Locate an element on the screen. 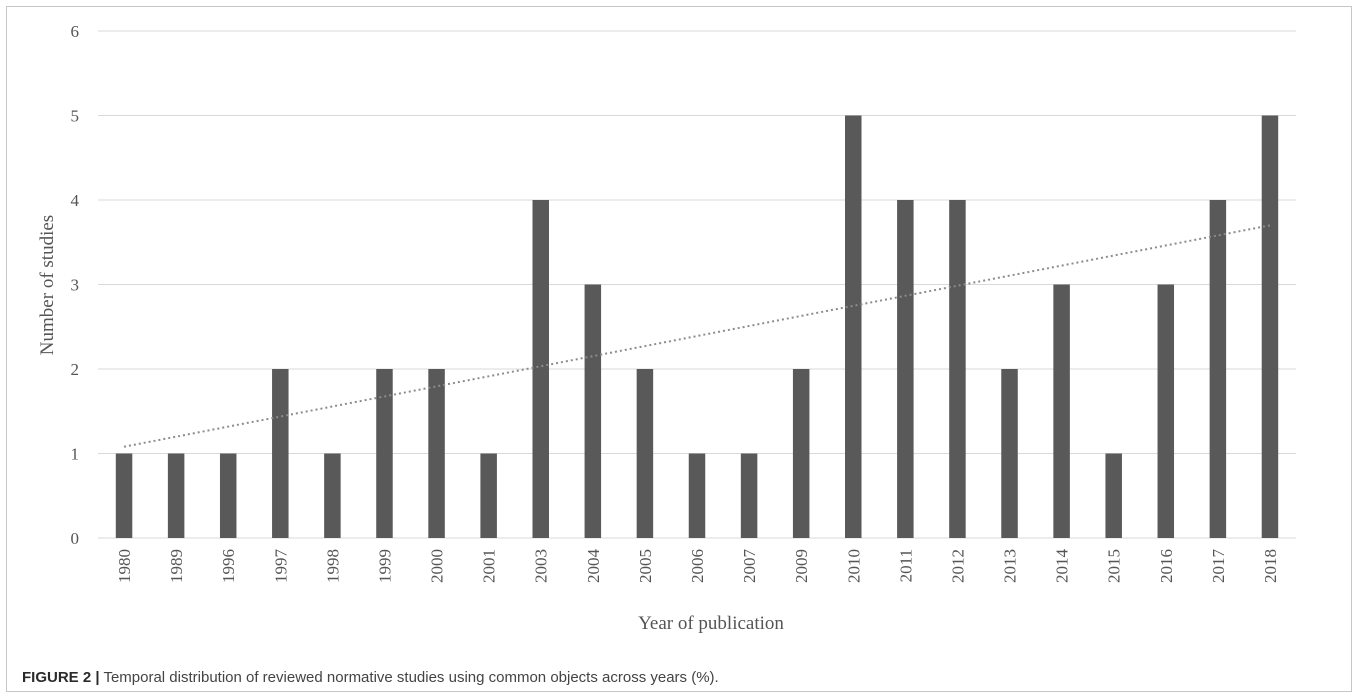  y-tick-label: 5 is located at coordinates (75, 116).